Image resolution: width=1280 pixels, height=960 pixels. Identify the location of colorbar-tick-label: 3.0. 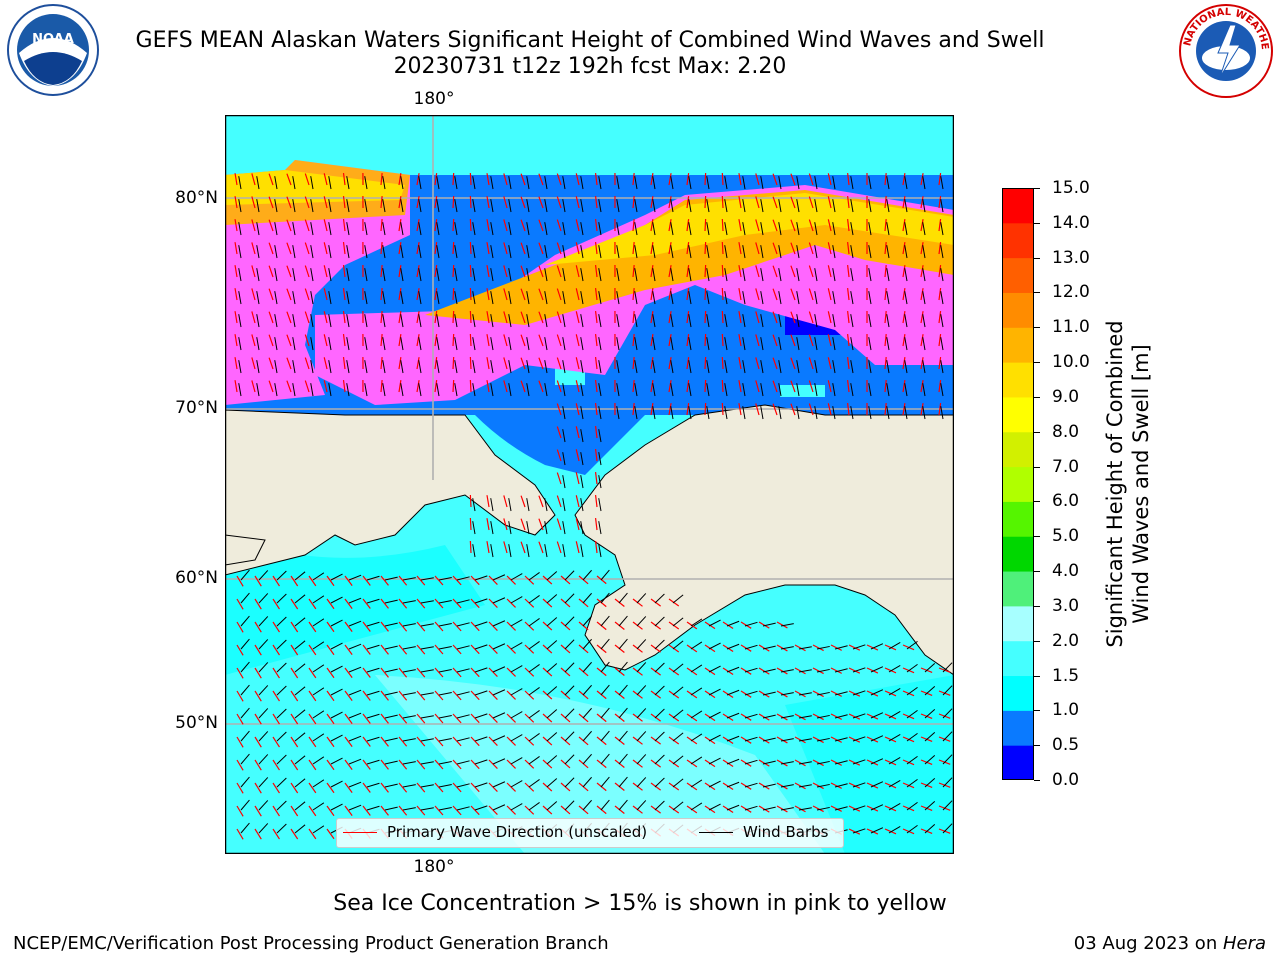
(1066, 605).